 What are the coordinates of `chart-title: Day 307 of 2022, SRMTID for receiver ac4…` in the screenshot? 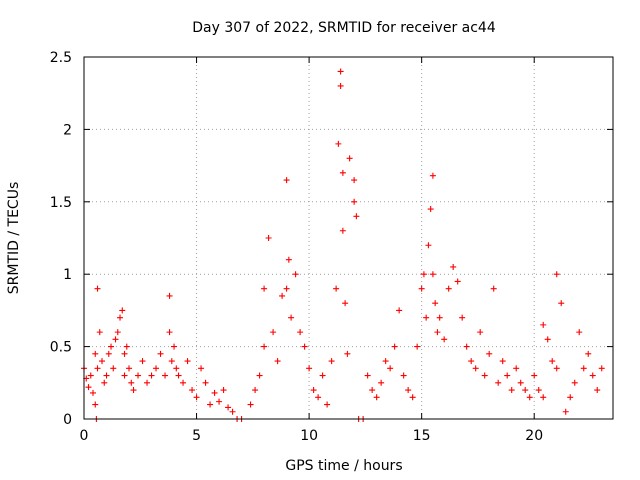 It's located at (344, 28).